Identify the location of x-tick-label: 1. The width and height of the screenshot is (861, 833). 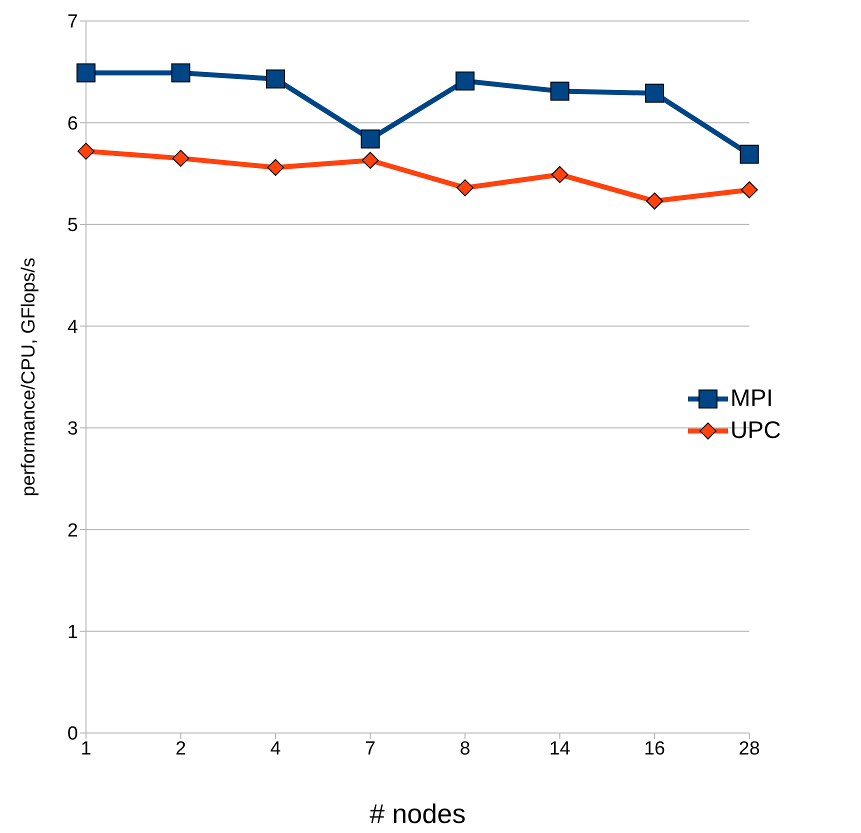
(86, 749).